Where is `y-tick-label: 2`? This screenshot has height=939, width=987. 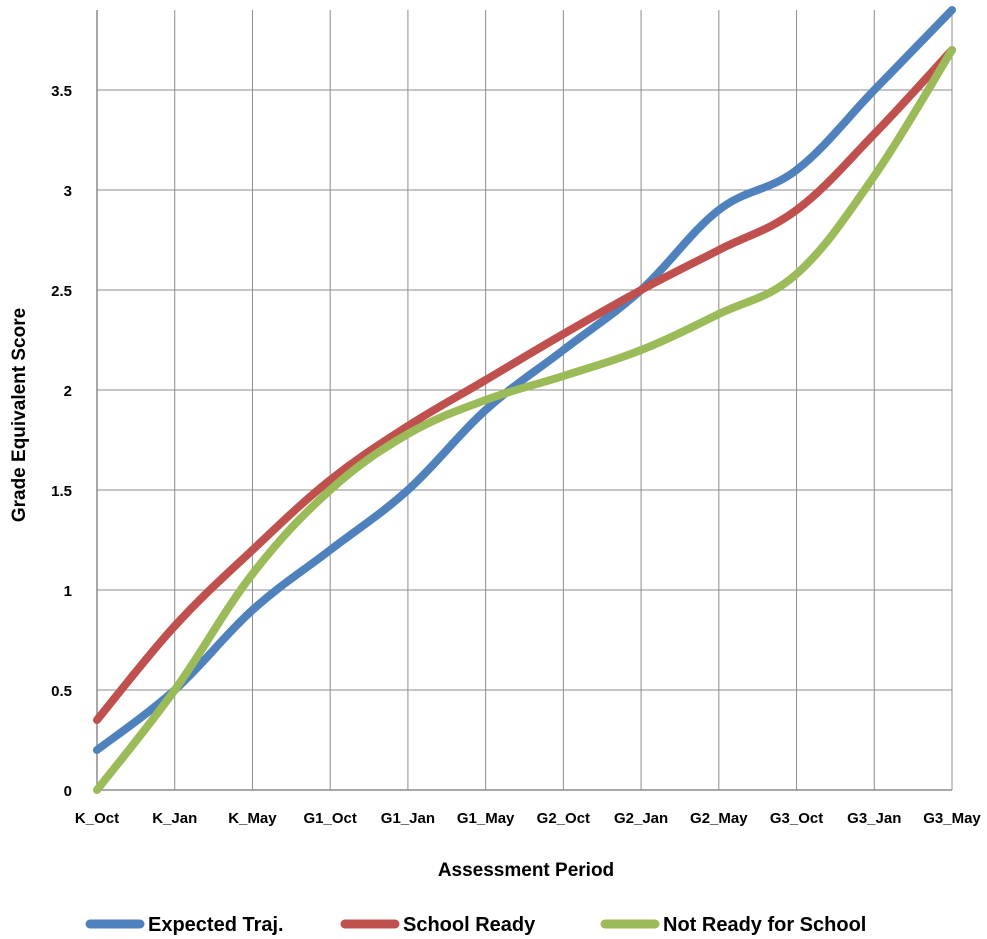
y-tick-label: 2 is located at coordinates (68, 391).